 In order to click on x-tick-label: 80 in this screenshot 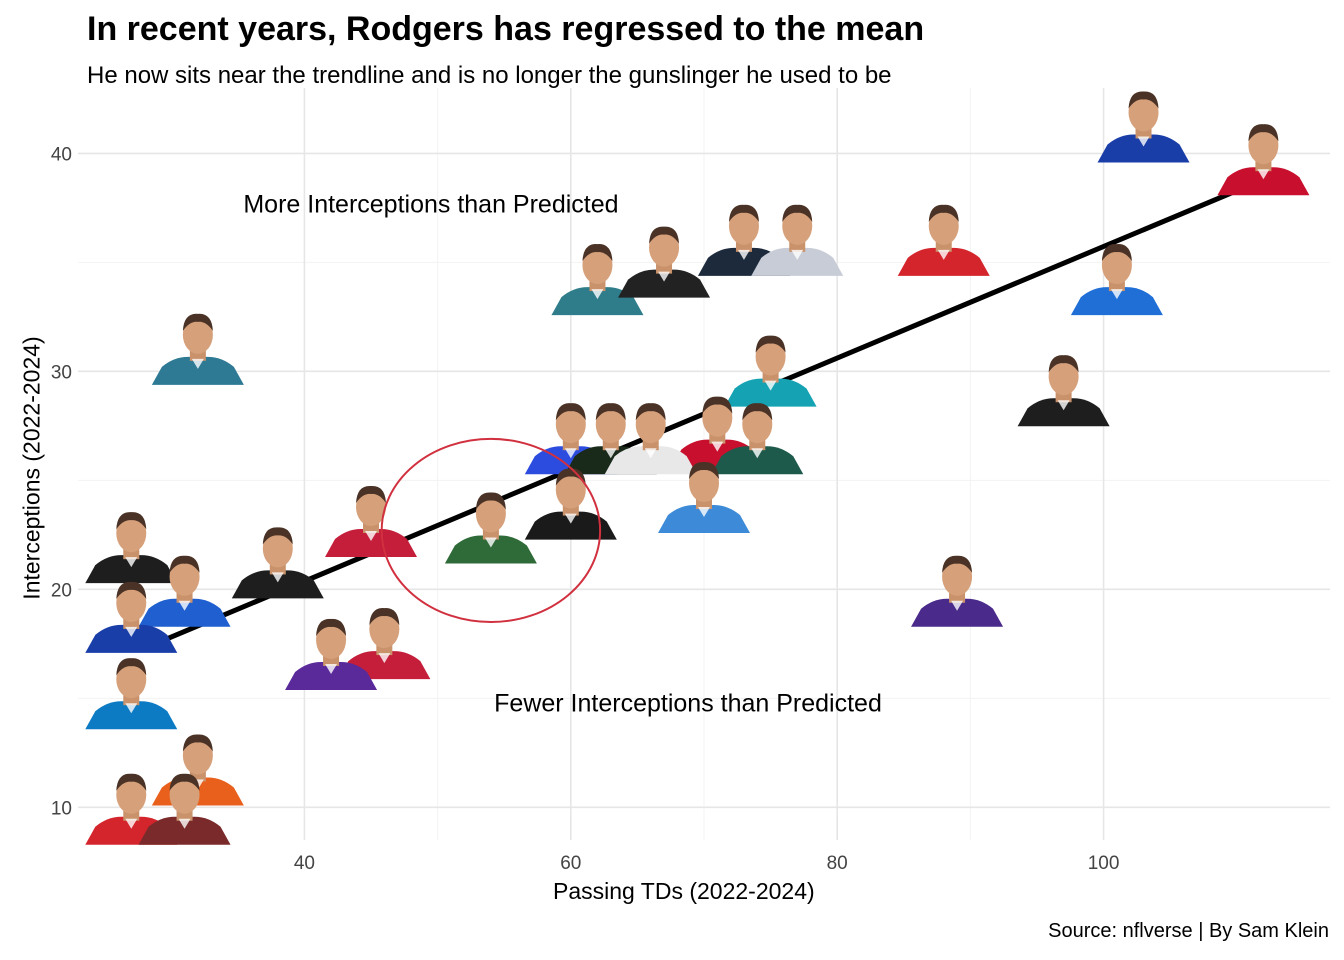, I will do `click(837, 863)`.